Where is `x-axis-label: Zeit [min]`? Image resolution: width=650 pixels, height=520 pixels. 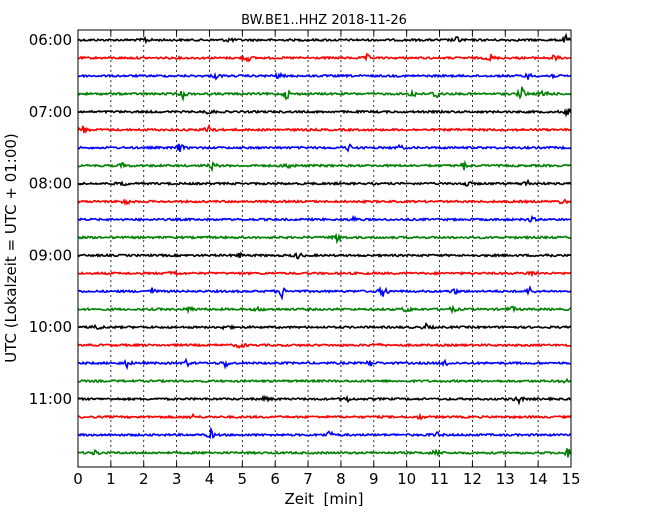 x-axis-label: Zeit [min] is located at coordinates (323, 499).